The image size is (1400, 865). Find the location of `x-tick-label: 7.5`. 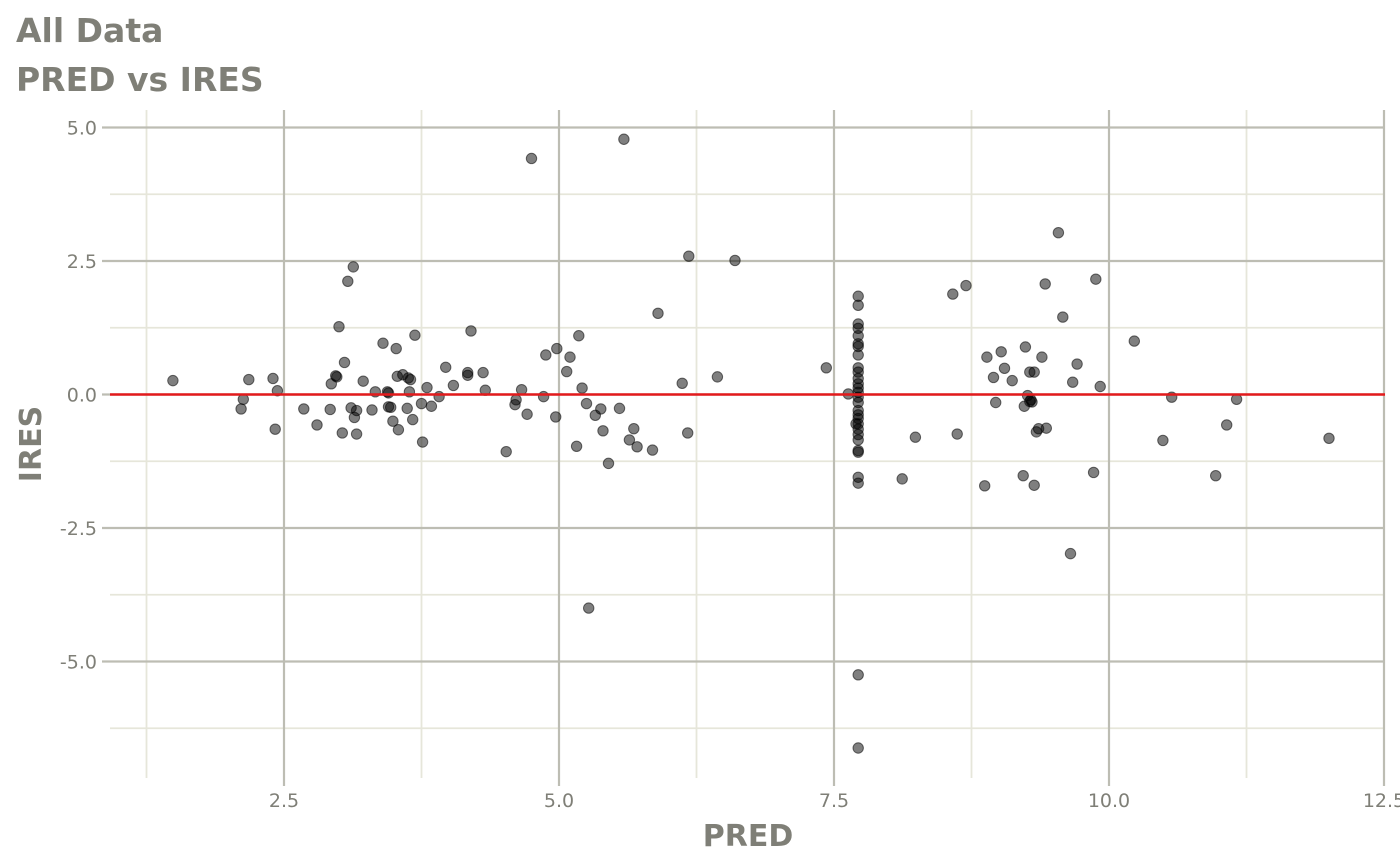

x-tick-label: 7.5 is located at coordinates (834, 801).